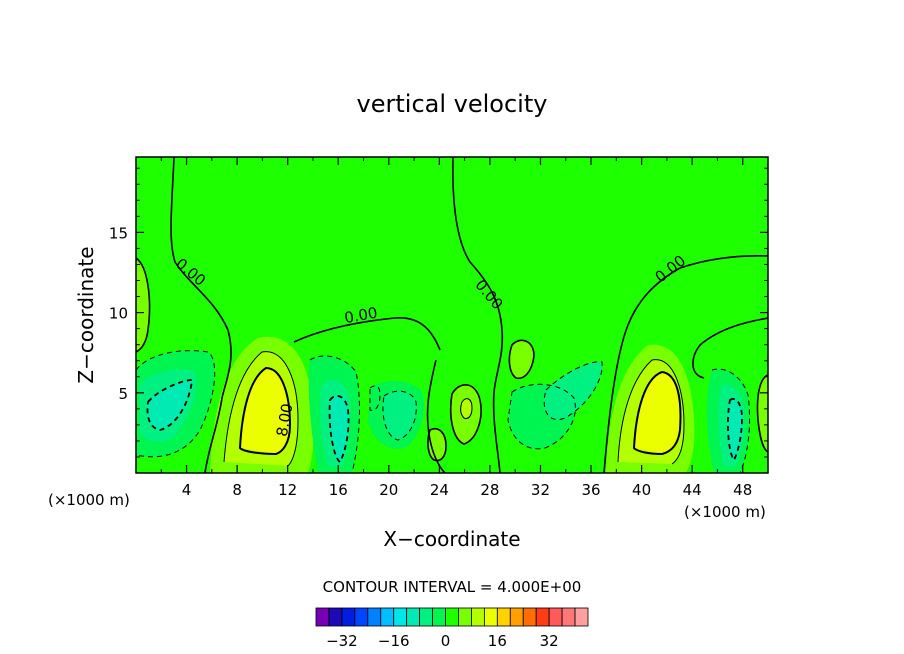 This screenshot has height=654, width=904. I want to click on positive-cell-5-core, so click(657, 413).